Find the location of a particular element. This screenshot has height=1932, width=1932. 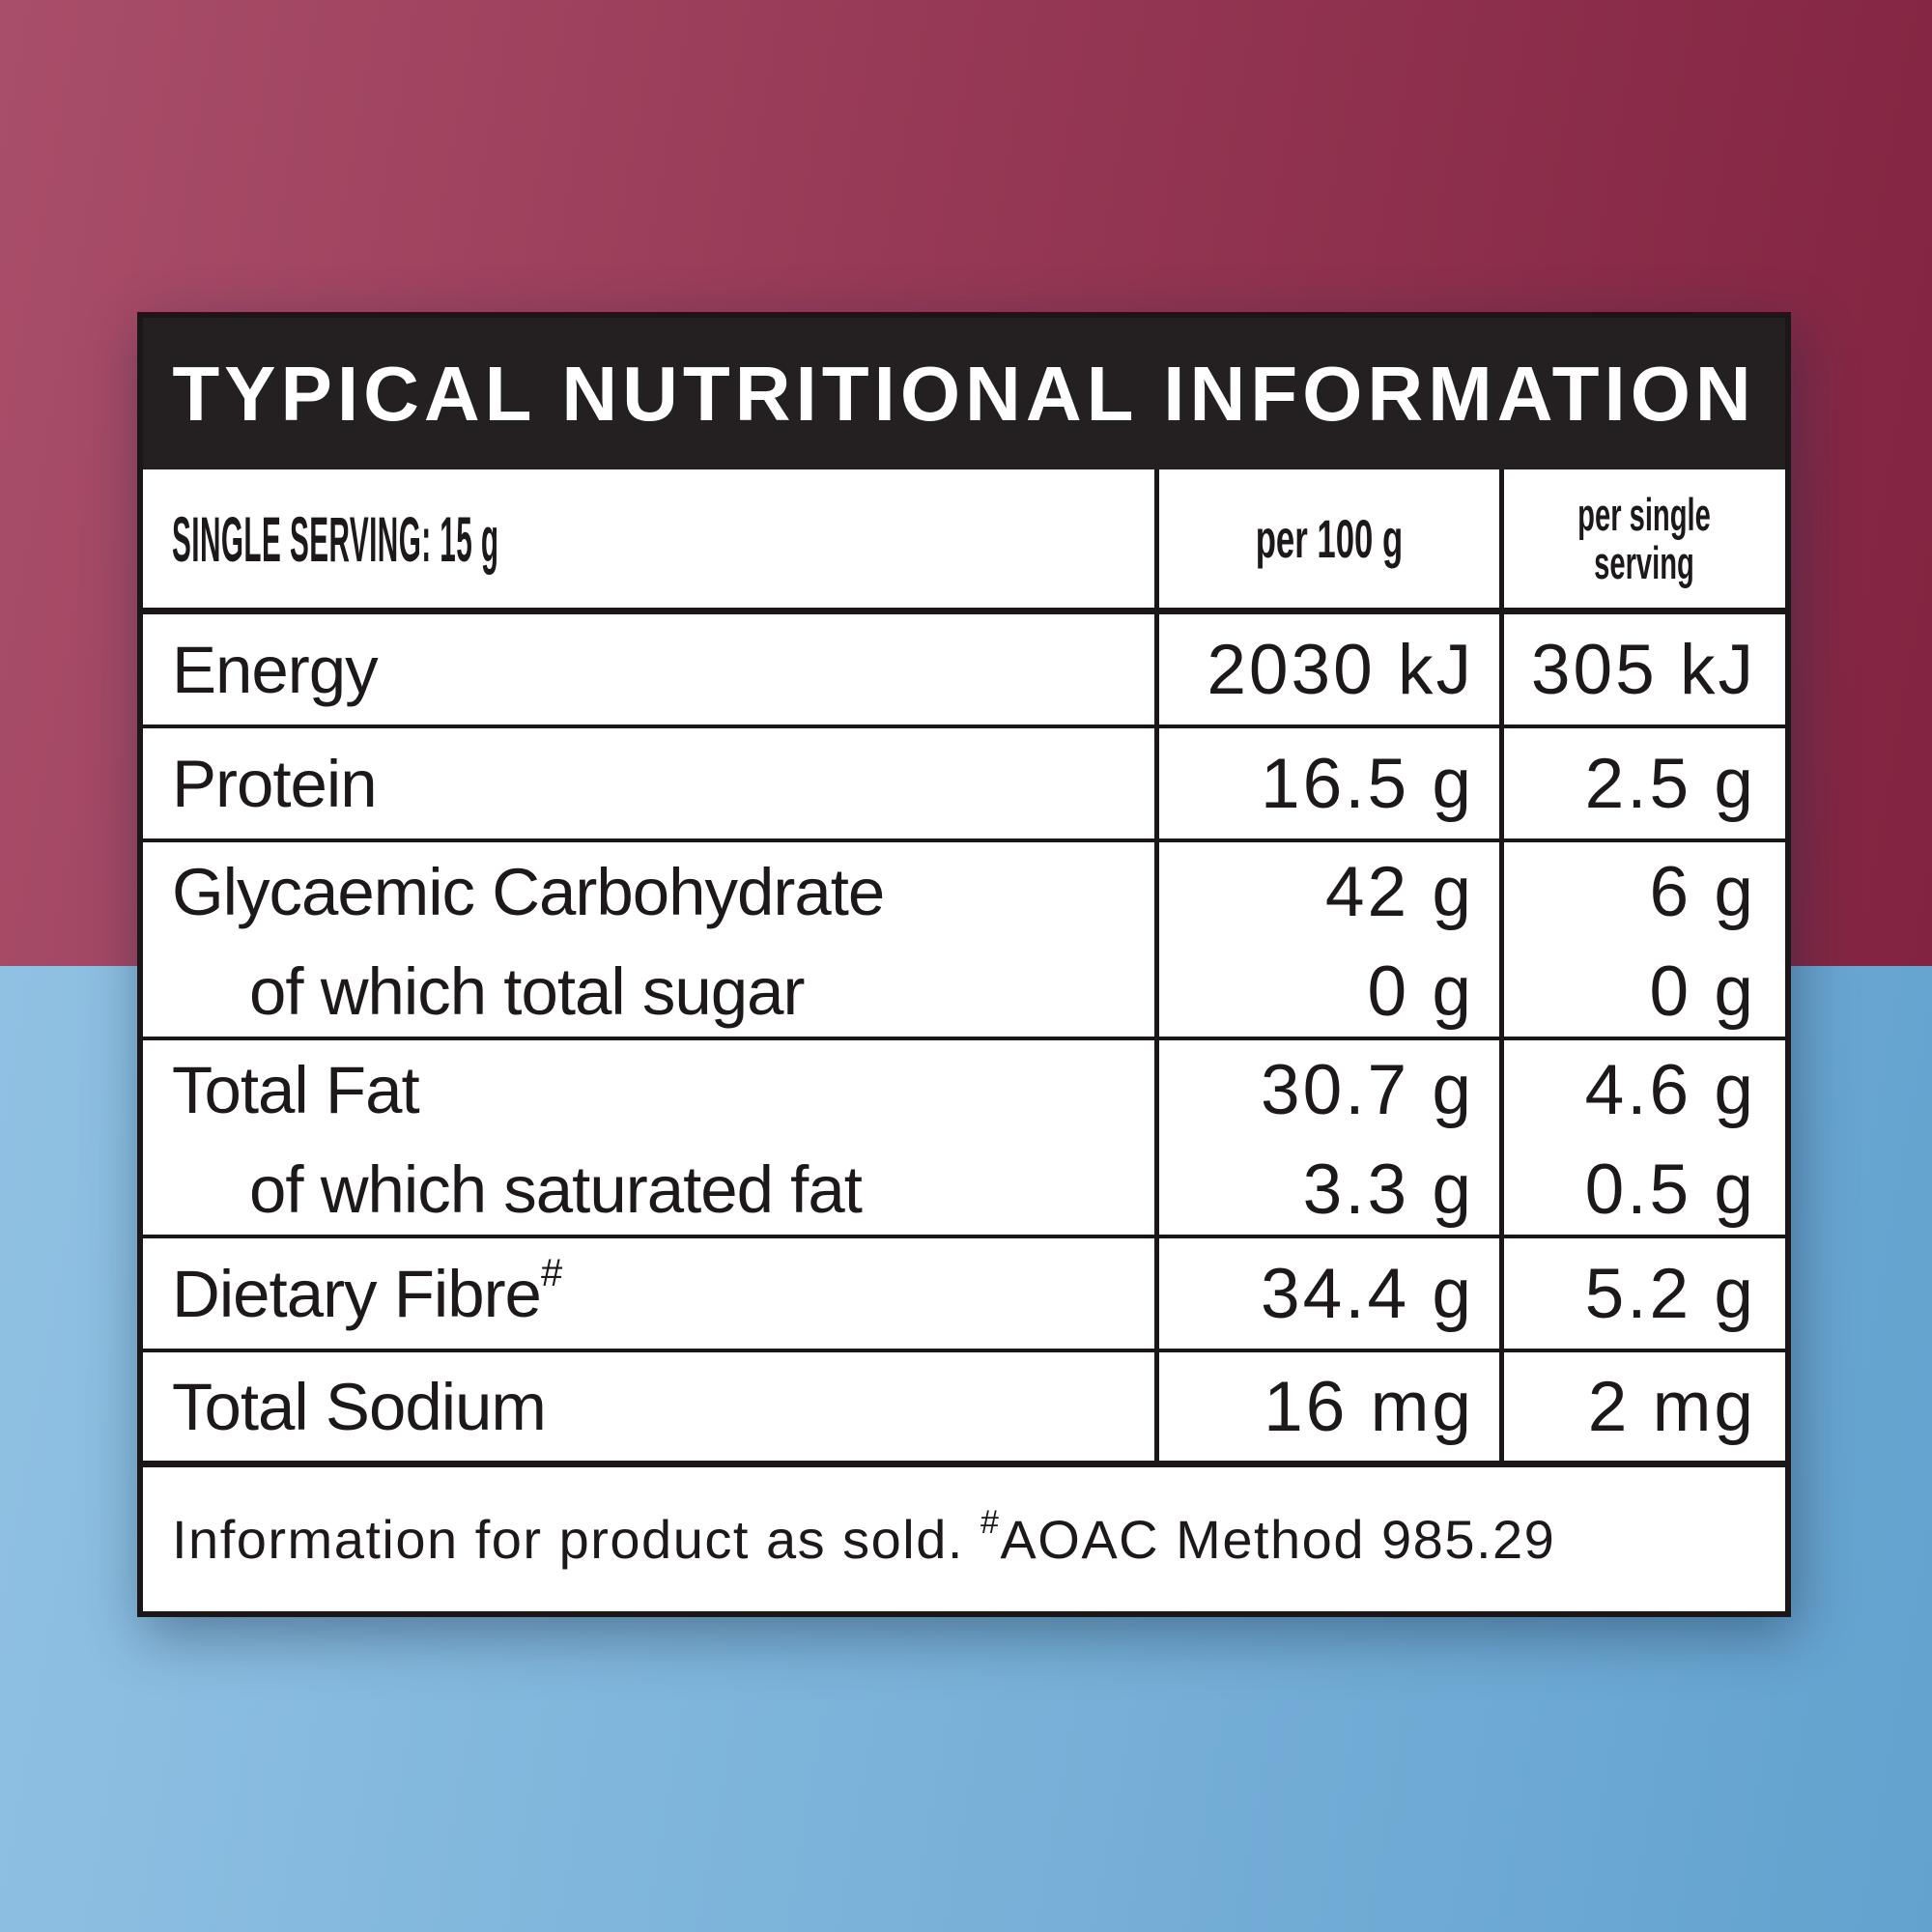

row-sublabel: of which total sugar is located at coordinates (527, 992).